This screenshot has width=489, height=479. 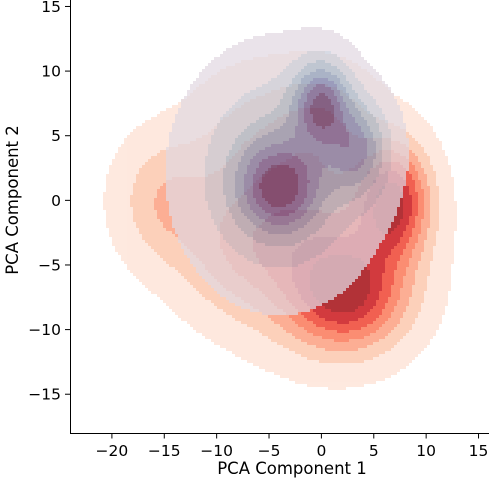 What do you see at coordinates (51, 8) in the screenshot?
I see `y-tick-label: 15` at bounding box center [51, 8].